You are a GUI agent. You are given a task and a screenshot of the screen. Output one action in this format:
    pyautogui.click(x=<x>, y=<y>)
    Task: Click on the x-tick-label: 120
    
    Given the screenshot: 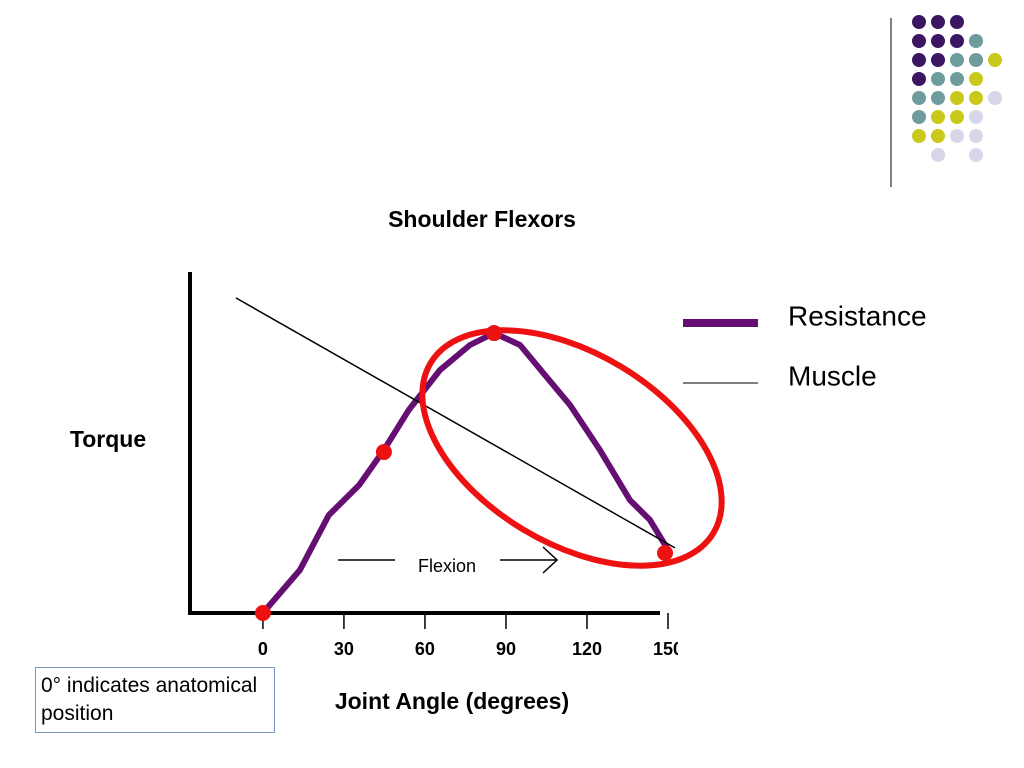 What is the action you would take?
    pyautogui.click(x=587, y=649)
    